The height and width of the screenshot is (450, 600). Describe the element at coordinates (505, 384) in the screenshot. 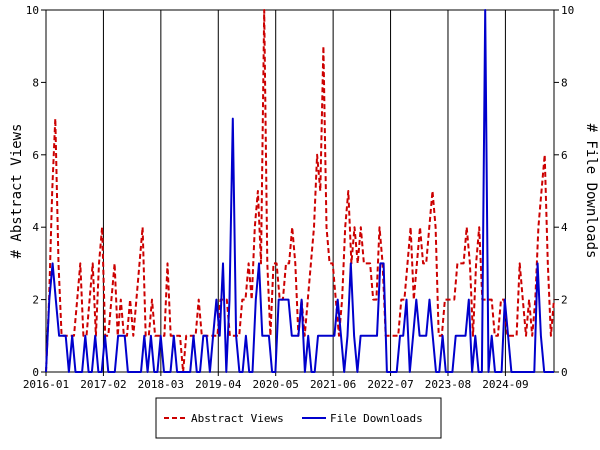

I see `x-tick-label: 2024-09` at that location.